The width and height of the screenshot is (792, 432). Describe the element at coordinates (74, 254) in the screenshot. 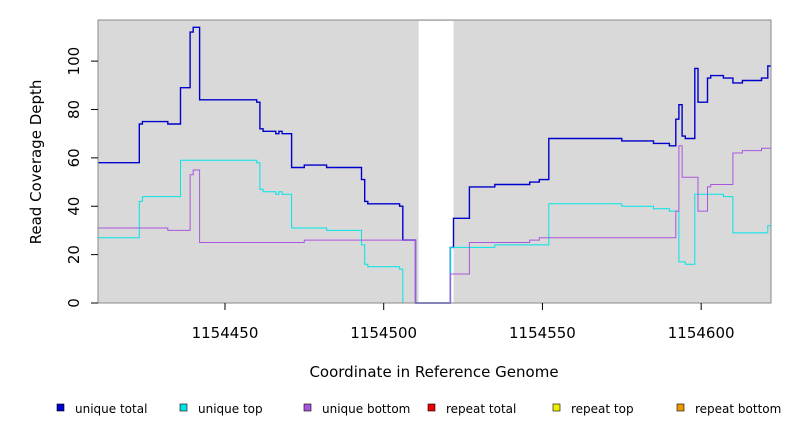

I see `y-tick-label: 20` at that location.